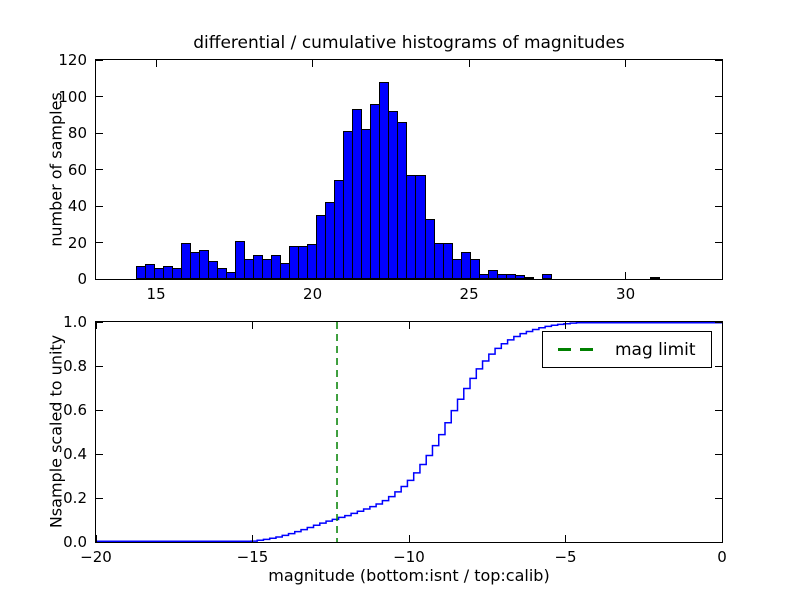 Image resolution: width=800 pixels, height=600 pixels. I want to click on y-tick-label: 0.6, so click(75, 410).